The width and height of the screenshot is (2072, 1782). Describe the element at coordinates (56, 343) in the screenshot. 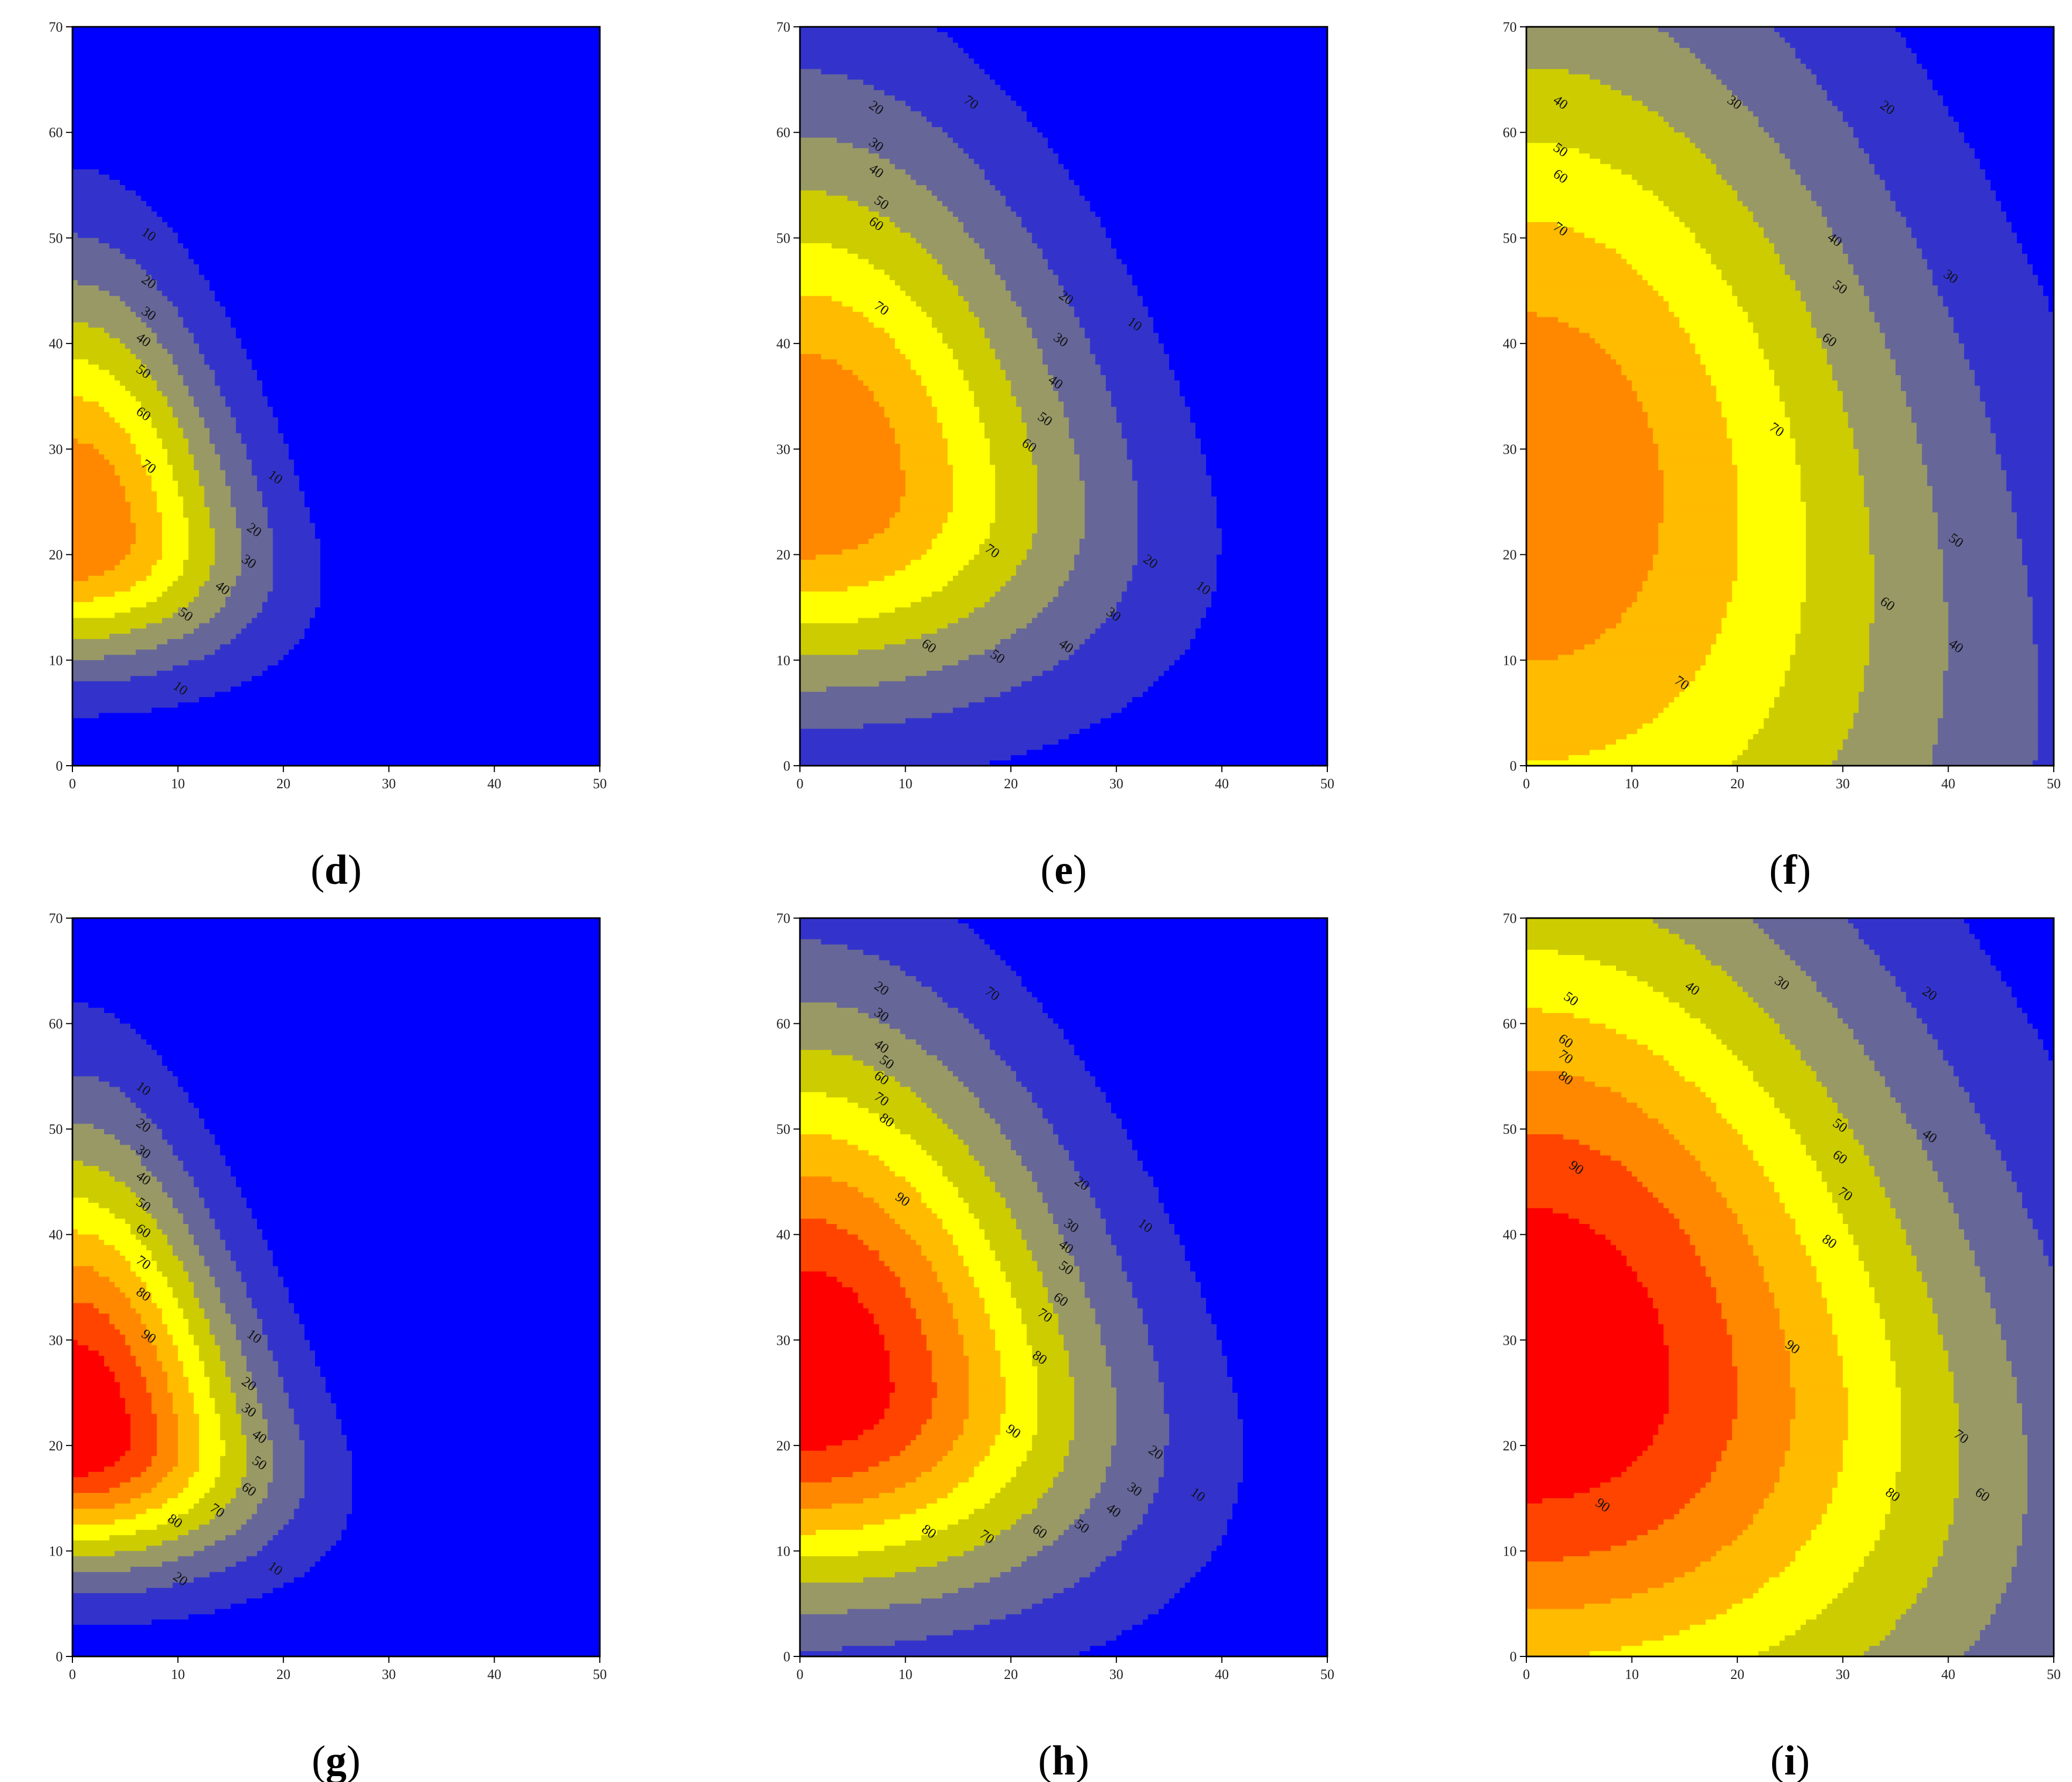

I see `y-tick-label: 40` at that location.